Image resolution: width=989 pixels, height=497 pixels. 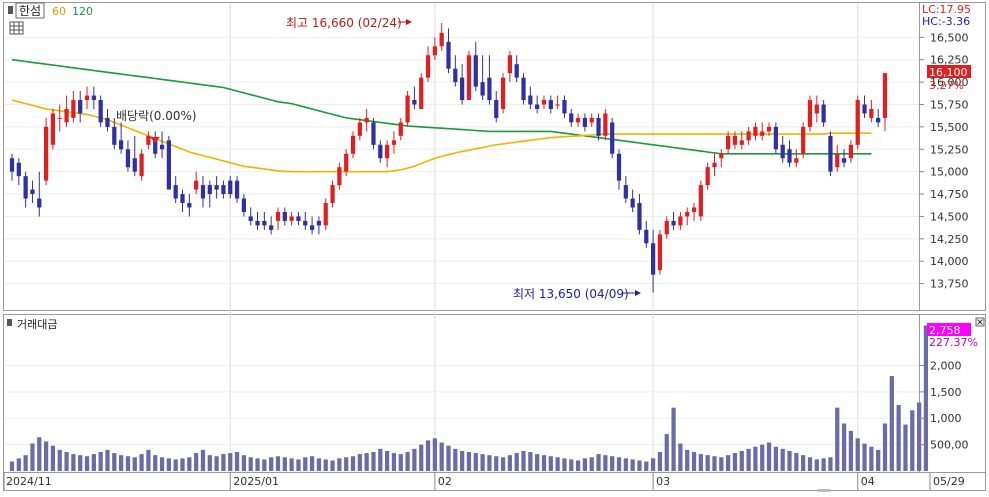 What do you see at coordinates (344, 23) in the screenshot?
I see `annotation-high: 최고 16,660 (02/24)` at bounding box center [344, 23].